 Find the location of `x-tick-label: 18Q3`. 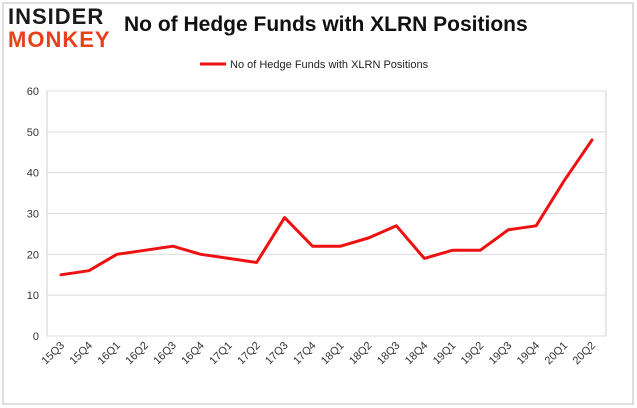

x-tick-label: 18Q3 is located at coordinates (389, 354).